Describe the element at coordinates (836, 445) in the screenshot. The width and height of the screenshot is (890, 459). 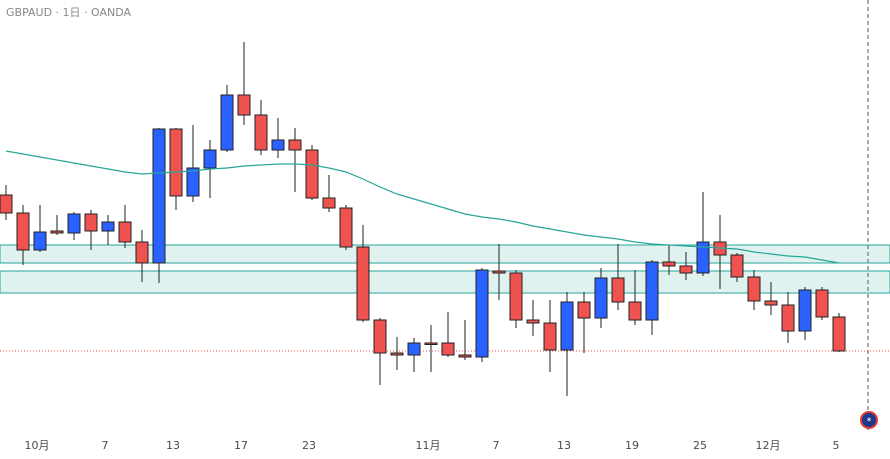
I see `x-tick-label: 5` at that location.